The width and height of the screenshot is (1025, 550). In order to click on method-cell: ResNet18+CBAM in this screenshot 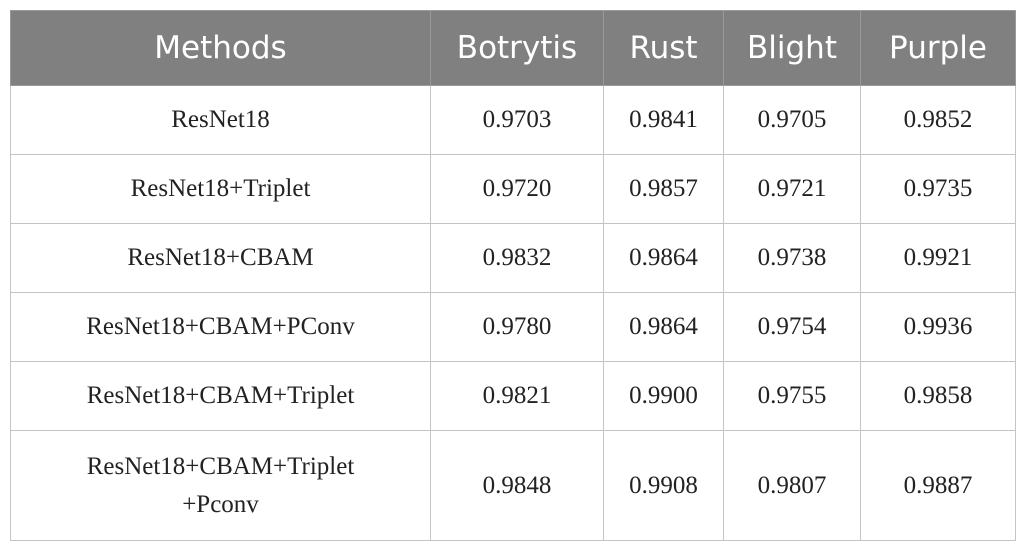, I will do `click(220, 258)`.